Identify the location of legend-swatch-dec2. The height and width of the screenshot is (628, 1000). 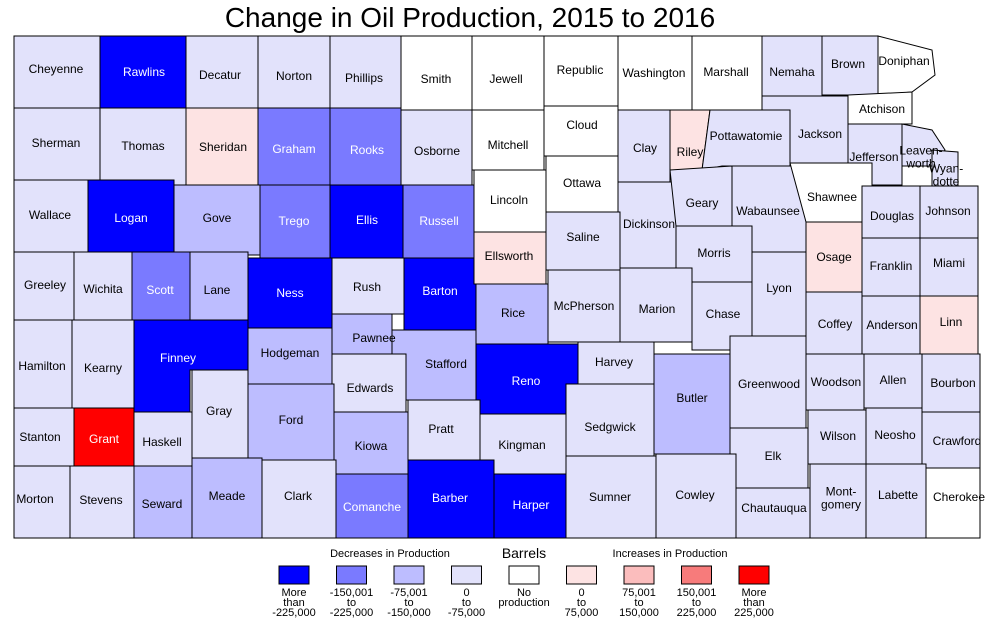
(409, 575).